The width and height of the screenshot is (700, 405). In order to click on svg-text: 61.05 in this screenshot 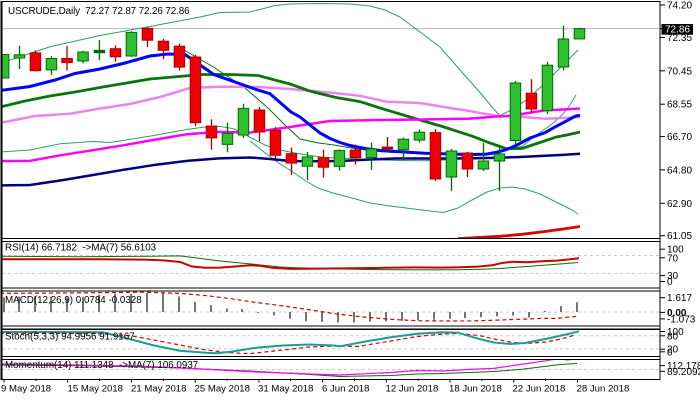, I will do `click(679, 236)`.